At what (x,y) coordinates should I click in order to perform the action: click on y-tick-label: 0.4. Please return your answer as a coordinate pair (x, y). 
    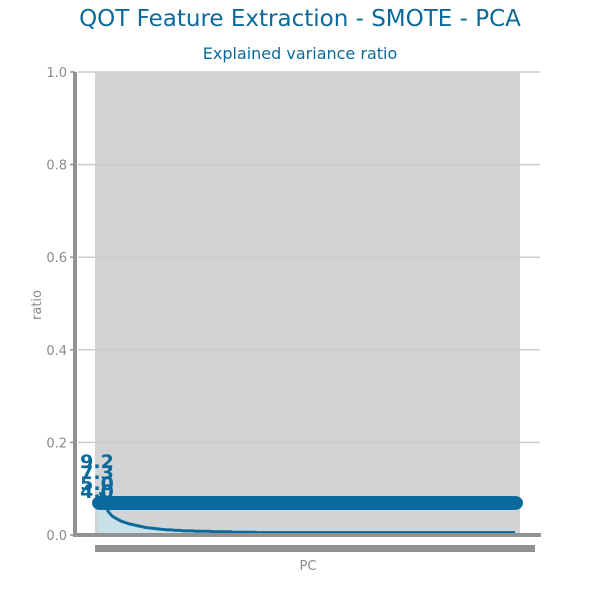
    Looking at the image, I should click on (56, 351).